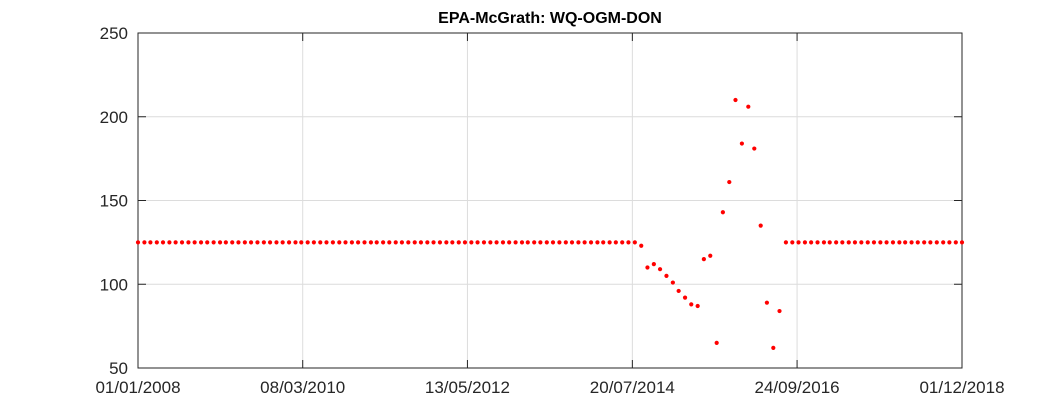 Image resolution: width=1063 pixels, height=413 pixels. What do you see at coordinates (632, 387) in the screenshot?
I see `x-tick-label: 20/07/2014` at bounding box center [632, 387].